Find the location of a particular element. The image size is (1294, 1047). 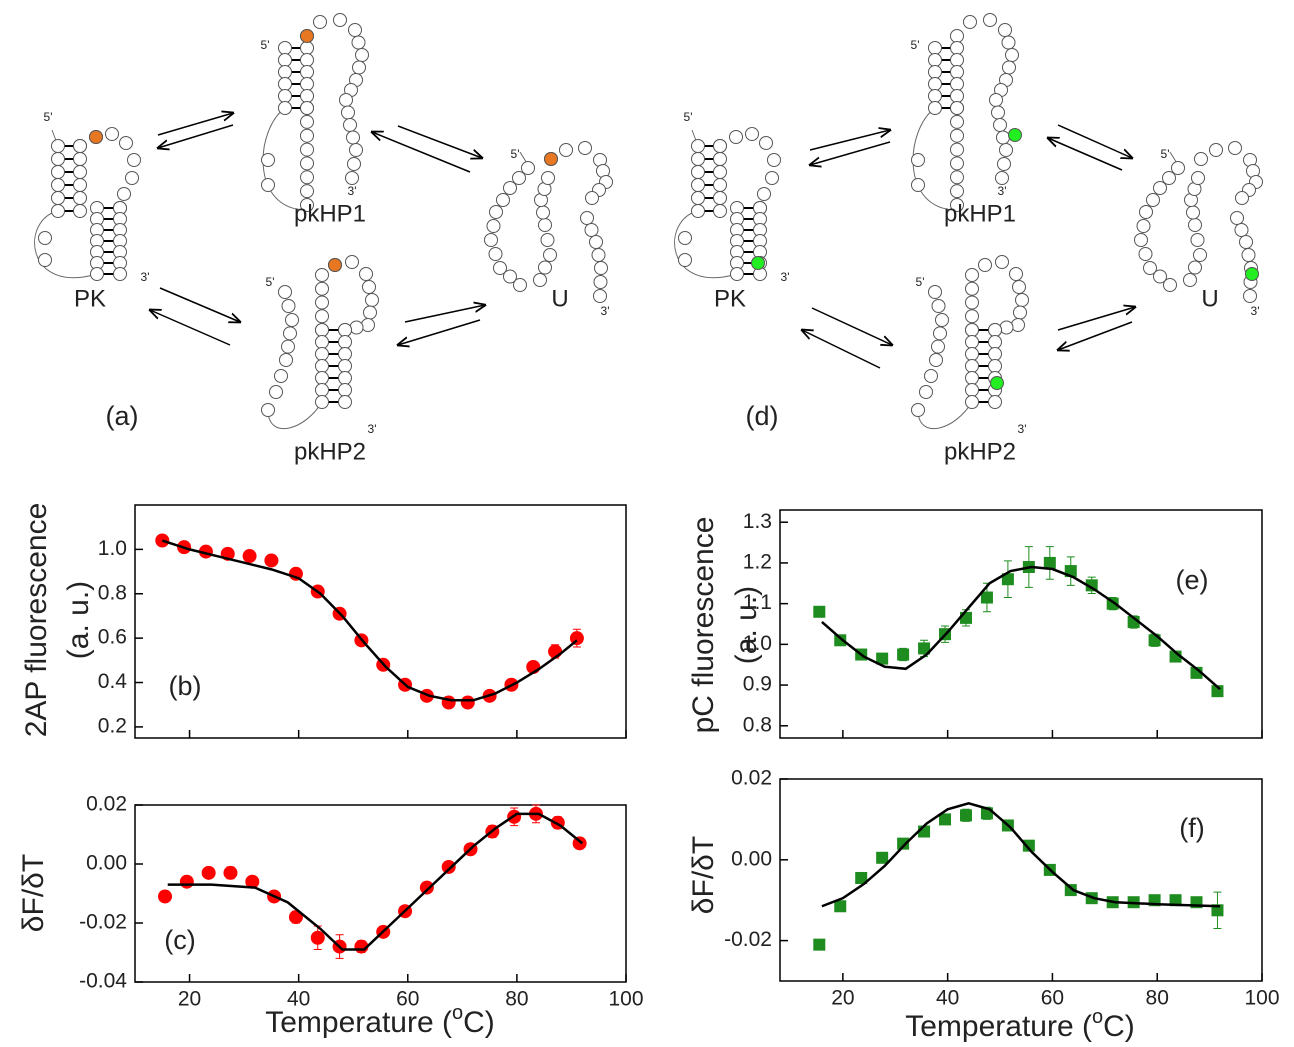

x-tick-label: 60 is located at coordinates (1052, 998).